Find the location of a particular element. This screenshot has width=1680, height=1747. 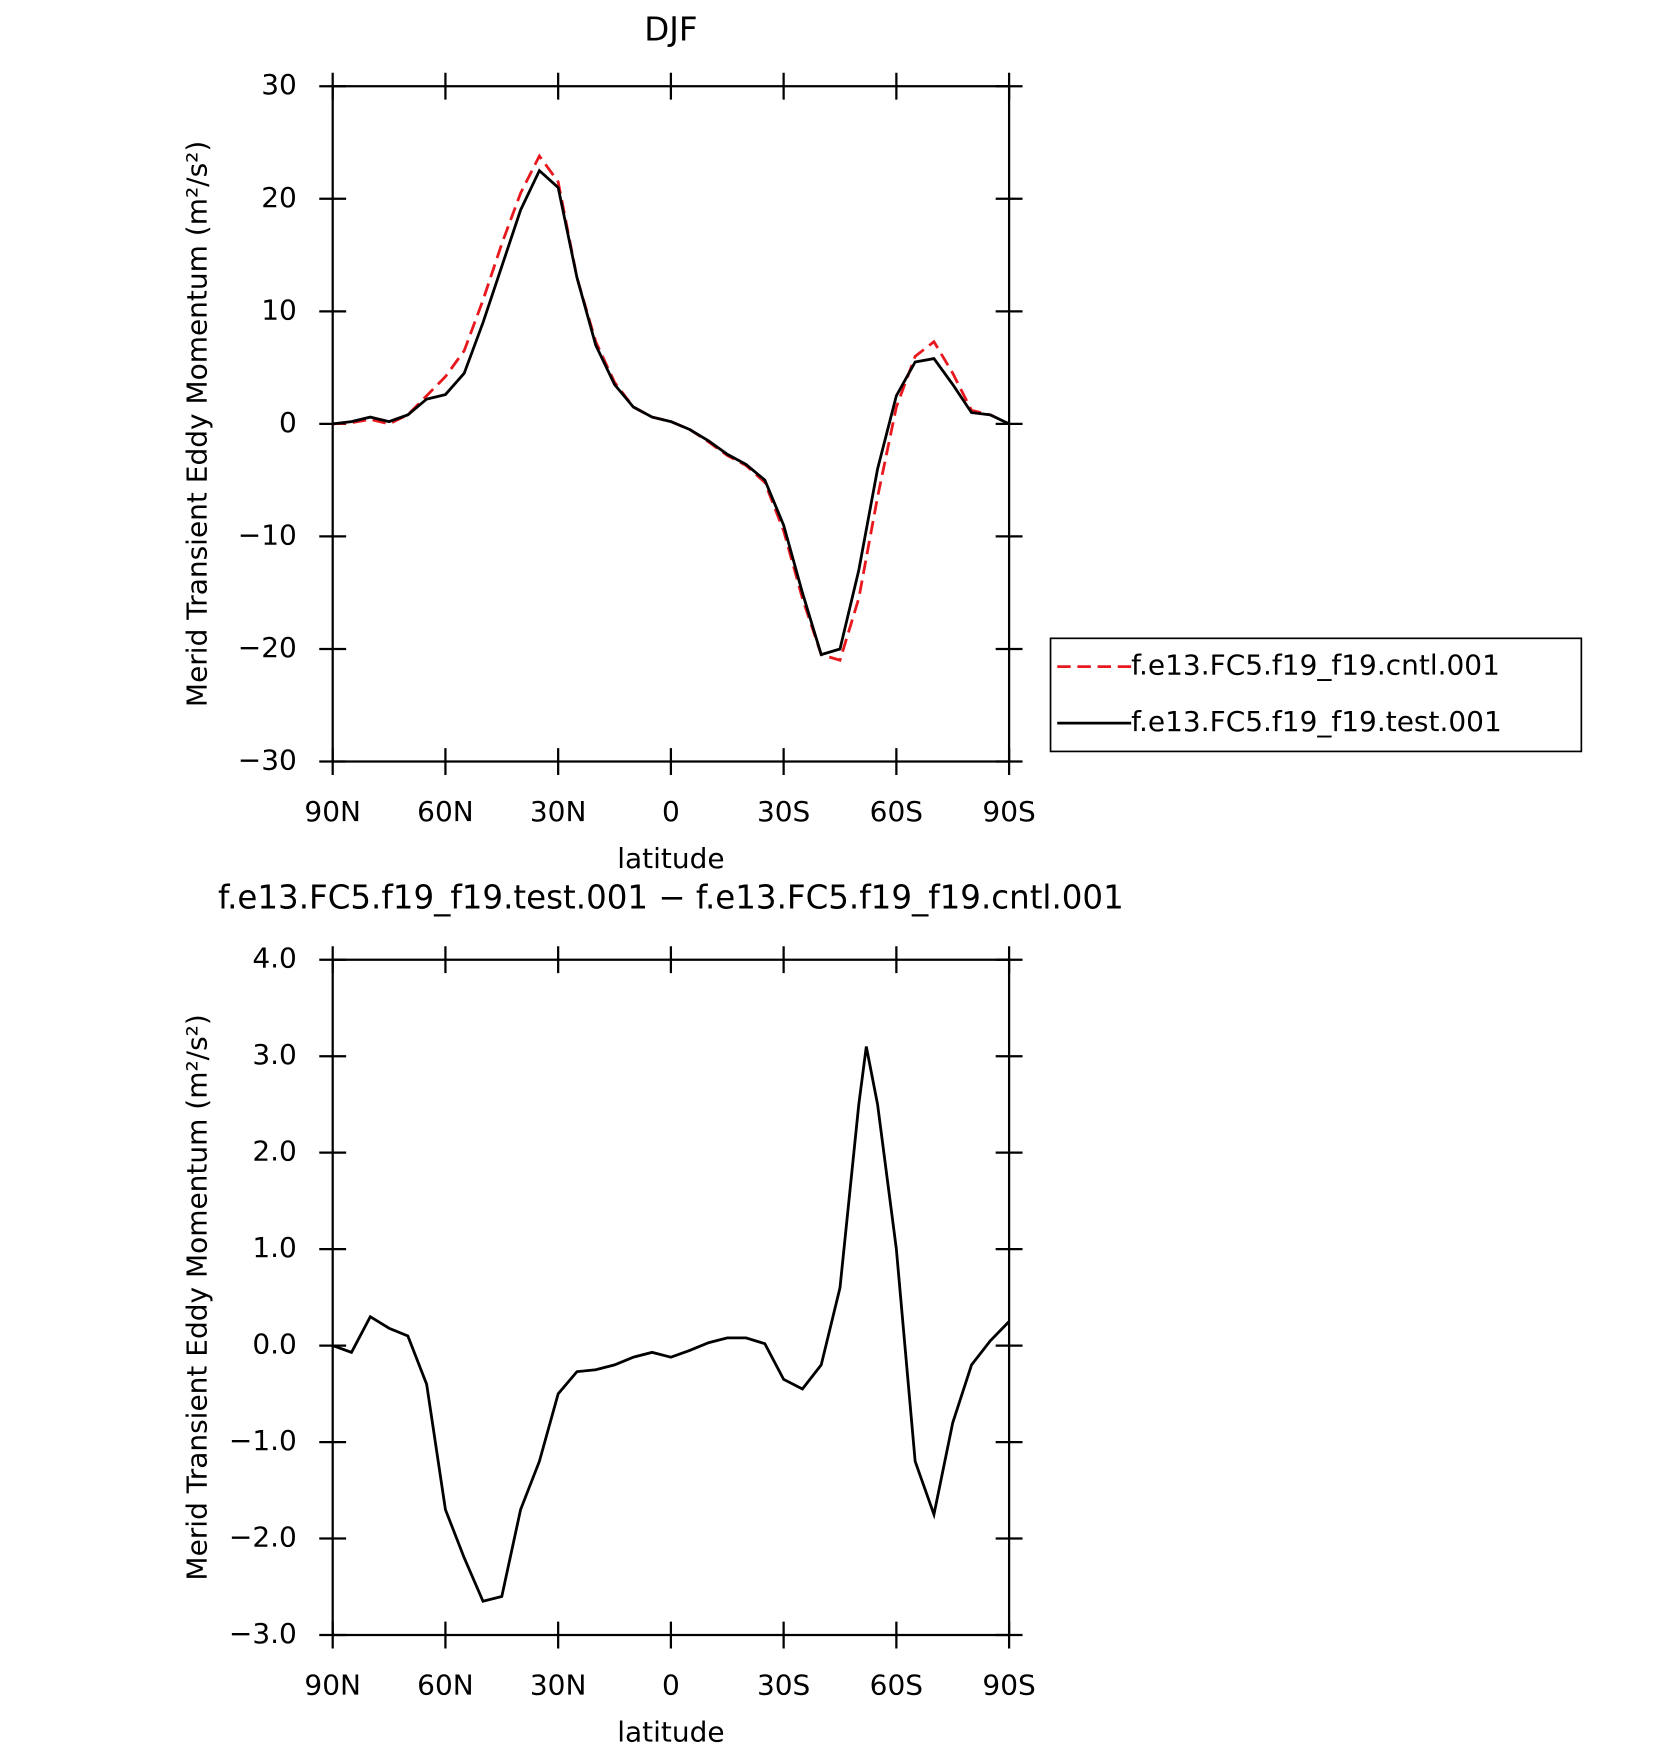

y-tick-label: 10 is located at coordinates (279, 309).